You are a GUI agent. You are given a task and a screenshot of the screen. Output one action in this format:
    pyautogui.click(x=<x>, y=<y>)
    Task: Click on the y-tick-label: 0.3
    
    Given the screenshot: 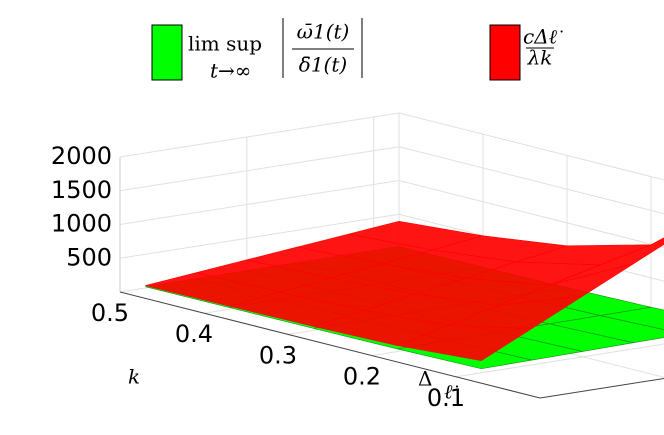 What is the action you would take?
    pyautogui.click(x=278, y=355)
    